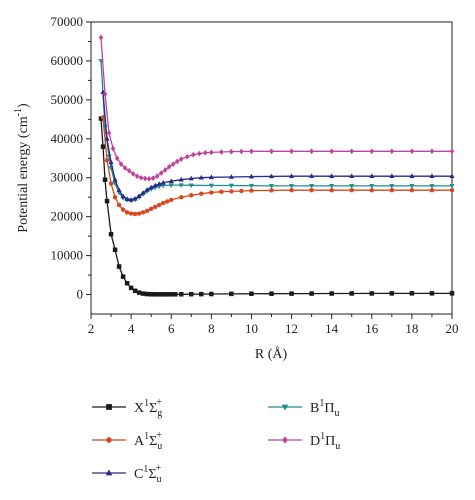 The height and width of the screenshot is (500, 475). I want to click on legend-label: B1Πu, so click(324, 408).